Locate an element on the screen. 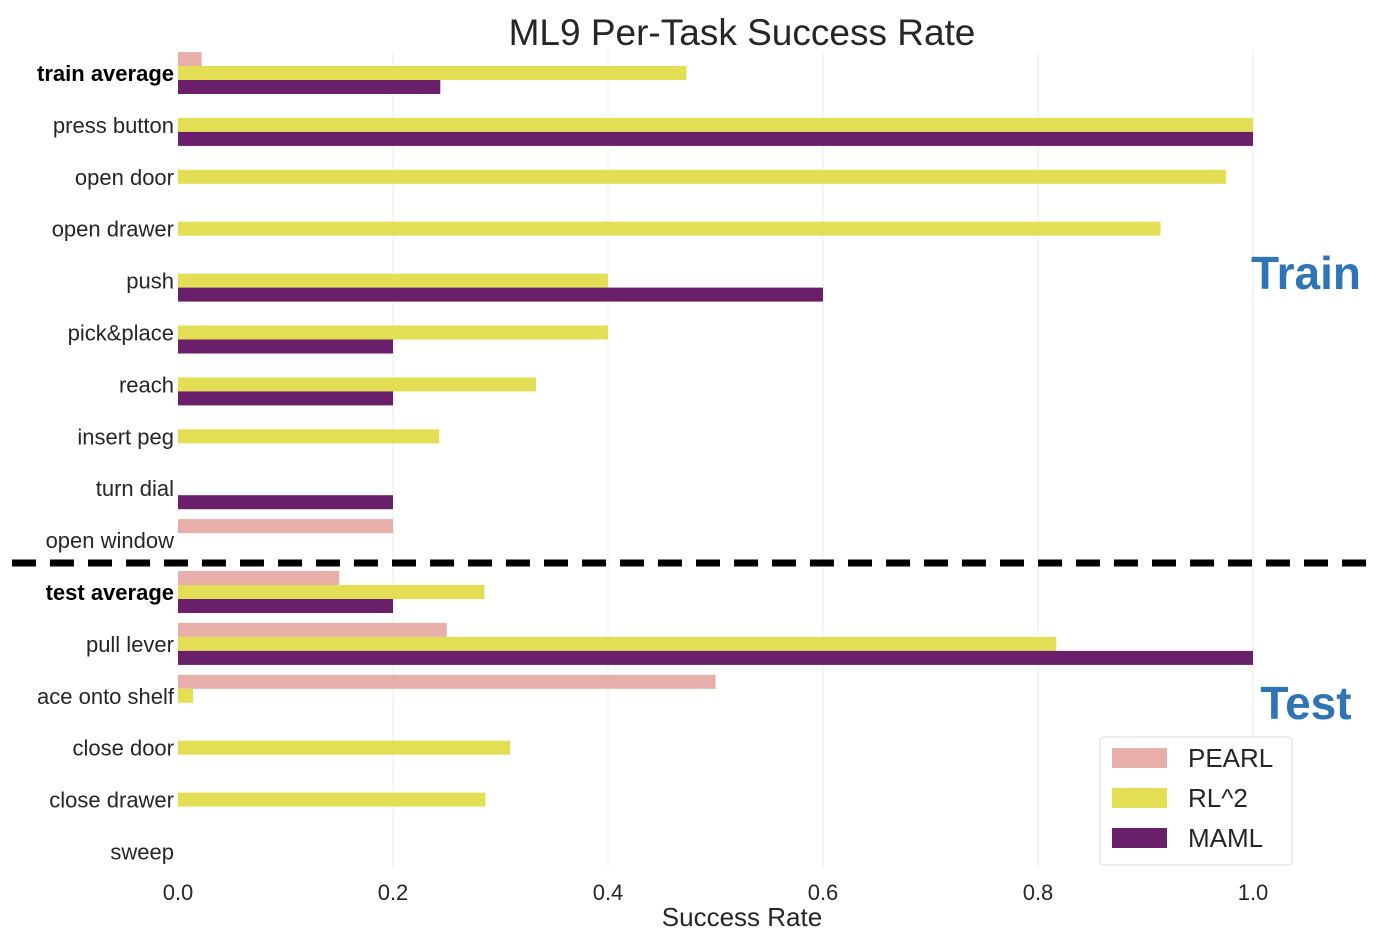 This screenshot has width=1390, height=944. category-label: train average is located at coordinates (105, 73).